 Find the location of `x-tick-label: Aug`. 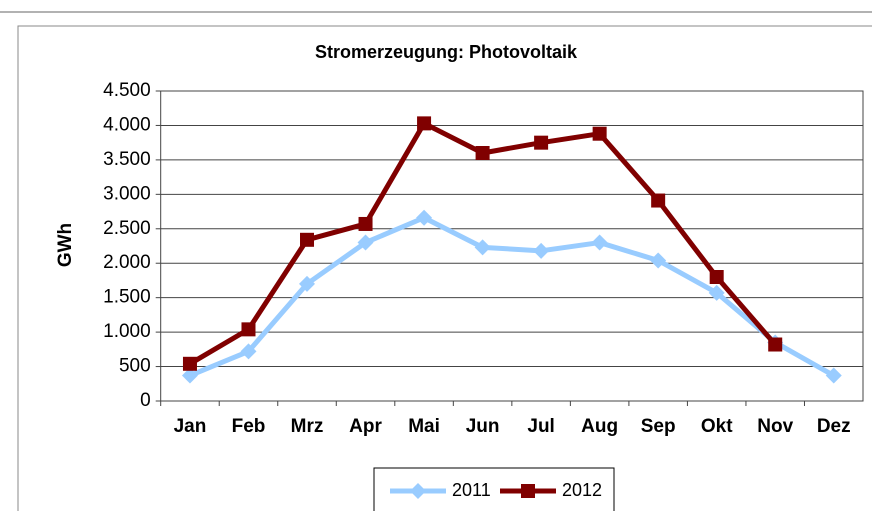

x-tick-label: Aug is located at coordinates (599, 426).